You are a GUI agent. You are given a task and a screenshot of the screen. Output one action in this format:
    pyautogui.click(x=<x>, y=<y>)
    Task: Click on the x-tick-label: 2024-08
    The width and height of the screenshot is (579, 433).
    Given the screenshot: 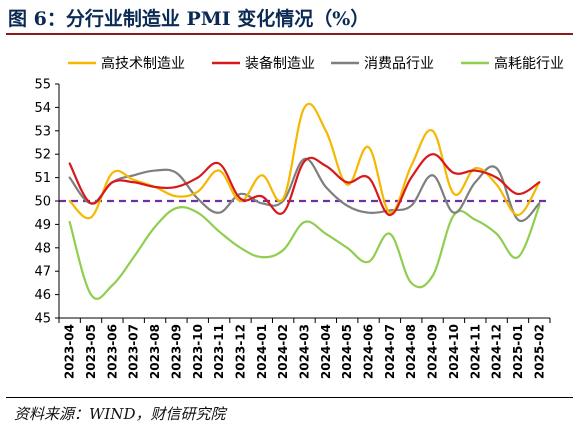 What is the action you would take?
    pyautogui.click(x=411, y=351)
    